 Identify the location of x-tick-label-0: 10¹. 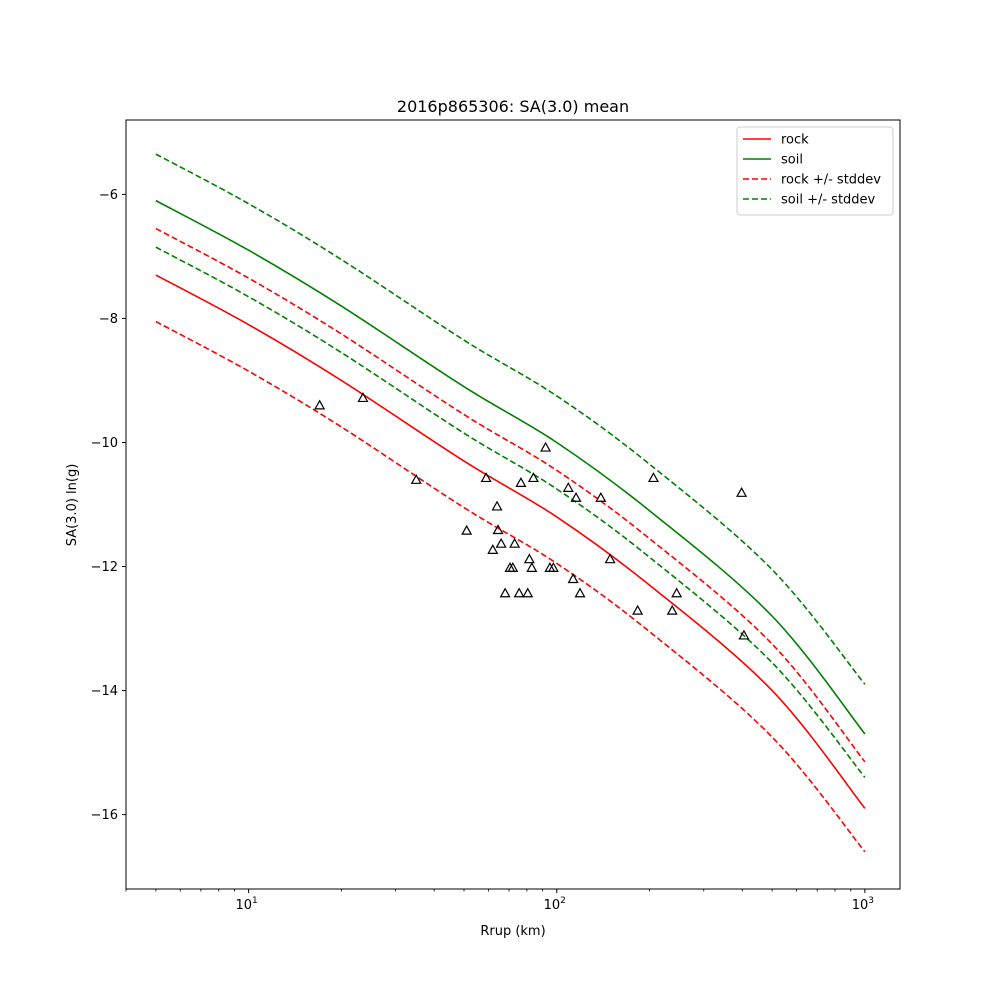
(246, 904).